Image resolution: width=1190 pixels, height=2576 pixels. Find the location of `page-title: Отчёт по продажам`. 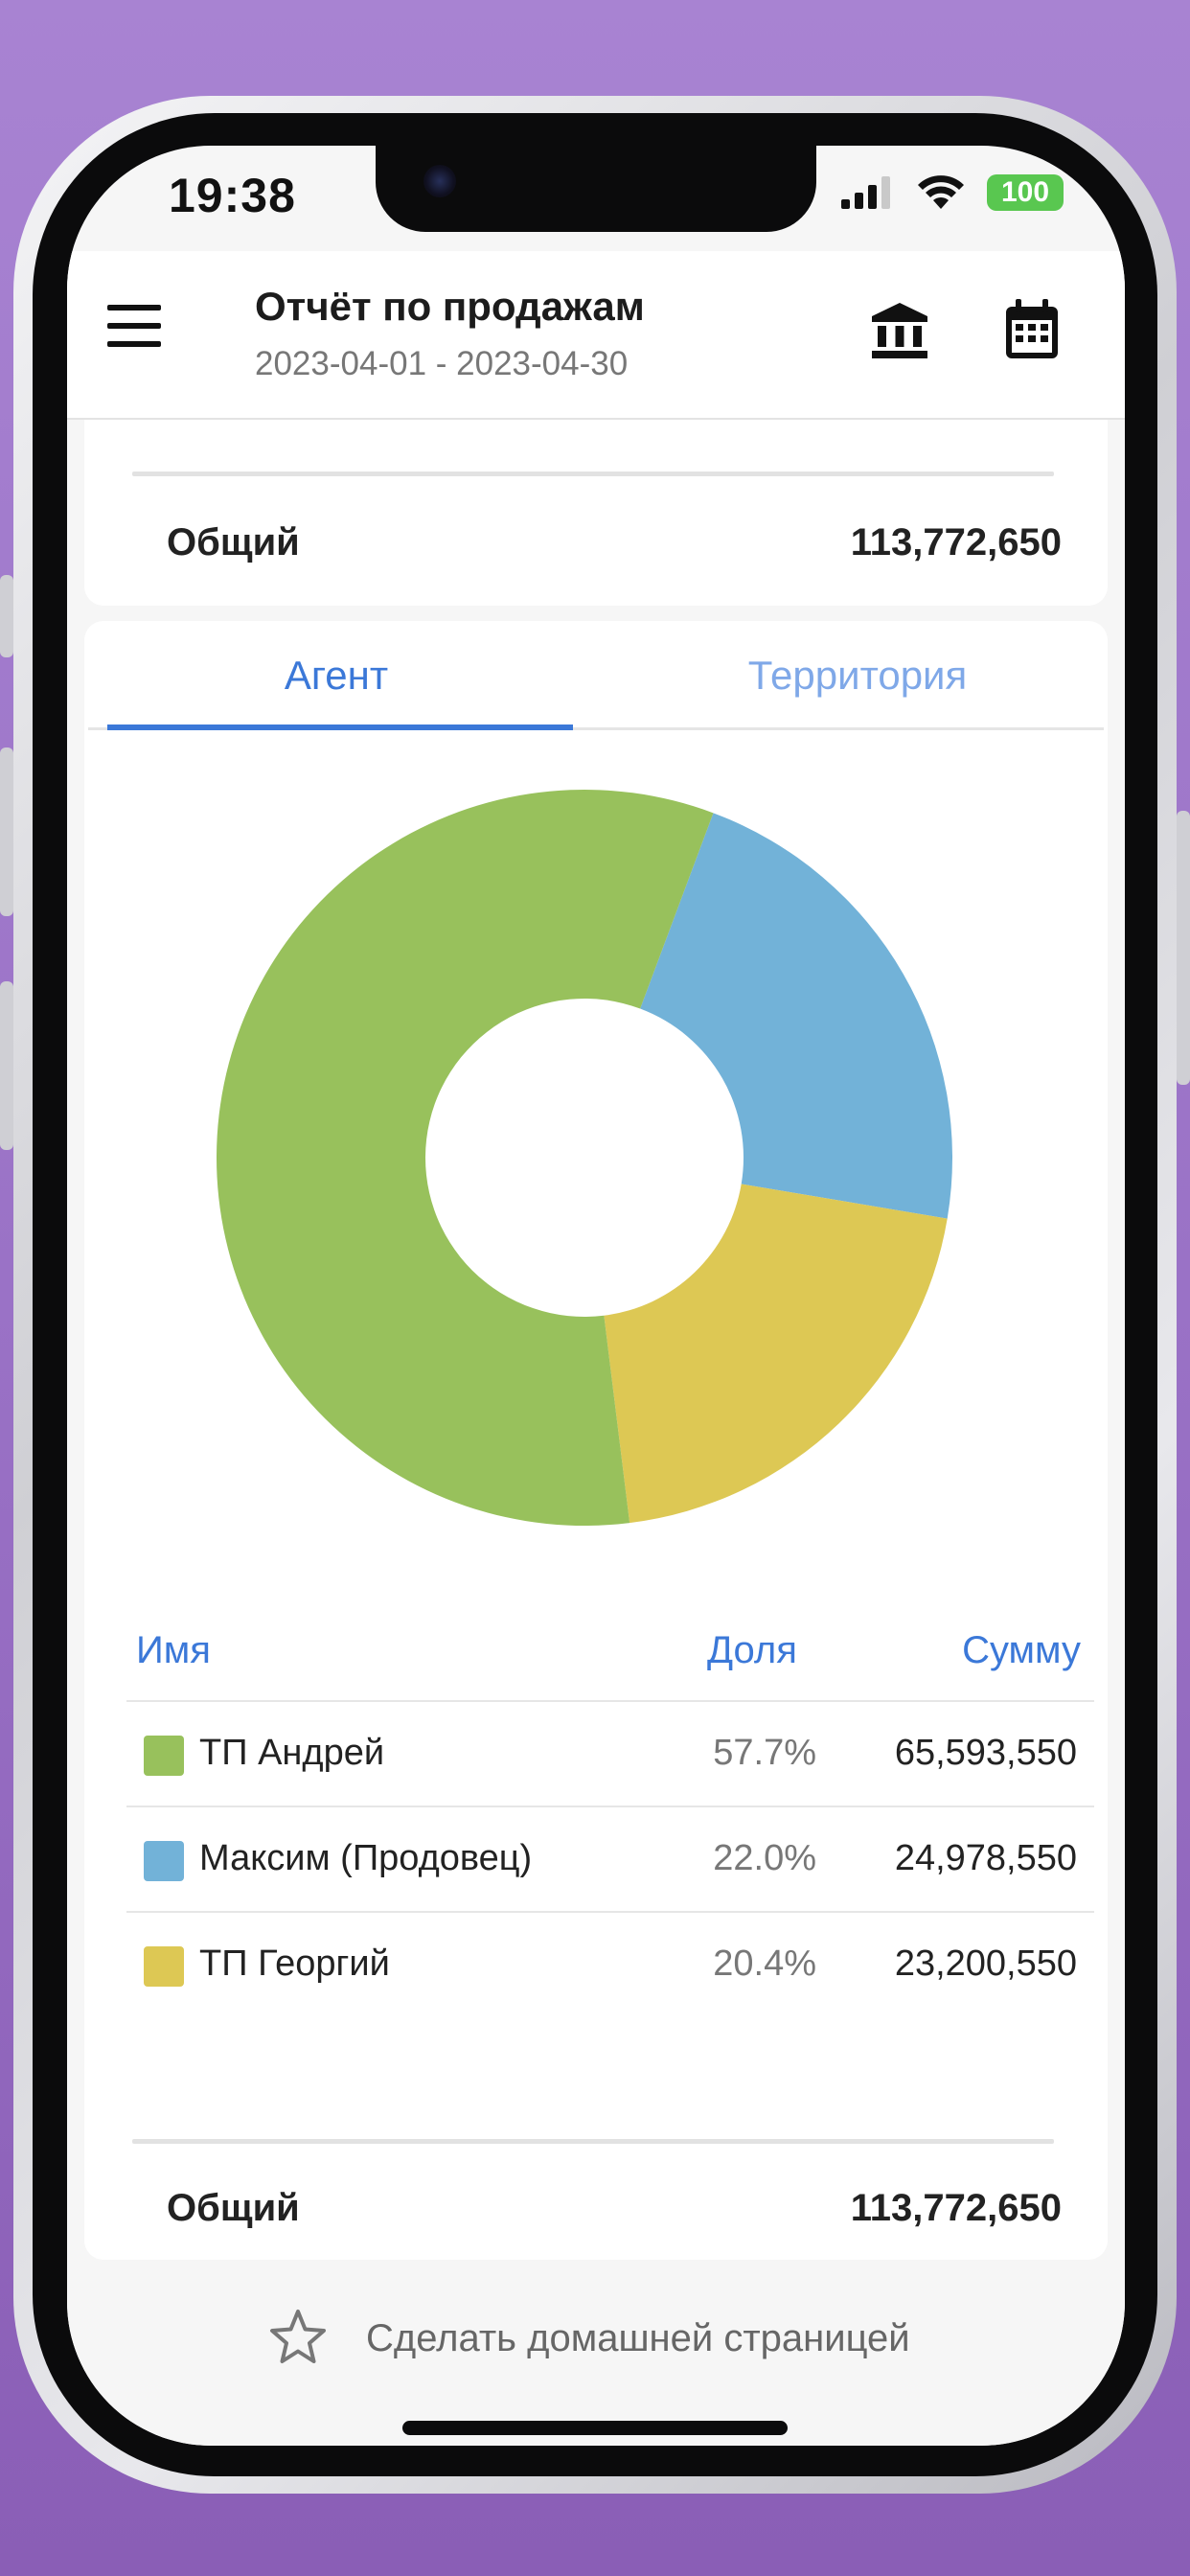

page-title: Отчёт по продажам is located at coordinates (450, 306).